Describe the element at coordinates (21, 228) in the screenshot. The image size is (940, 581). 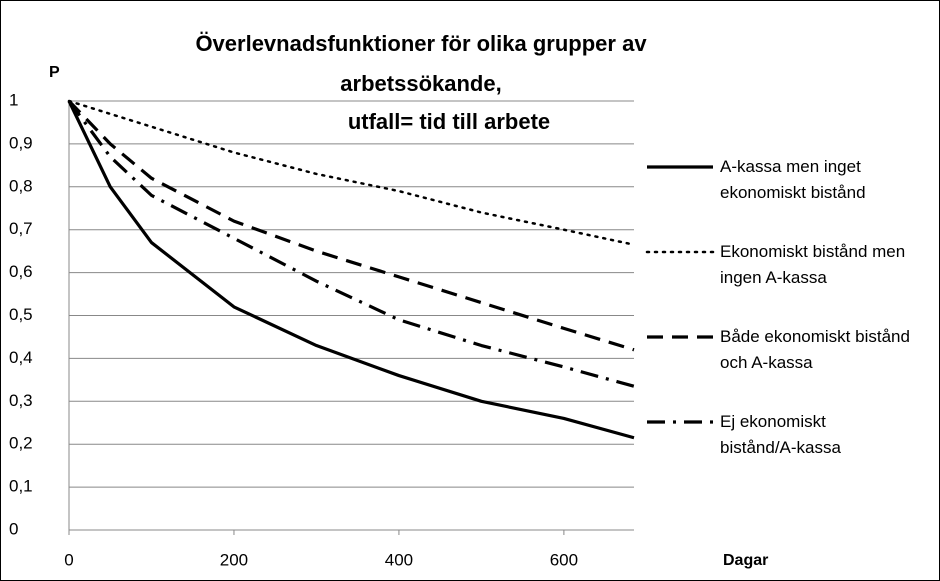
I see `y-tick-label: 0,7` at that location.